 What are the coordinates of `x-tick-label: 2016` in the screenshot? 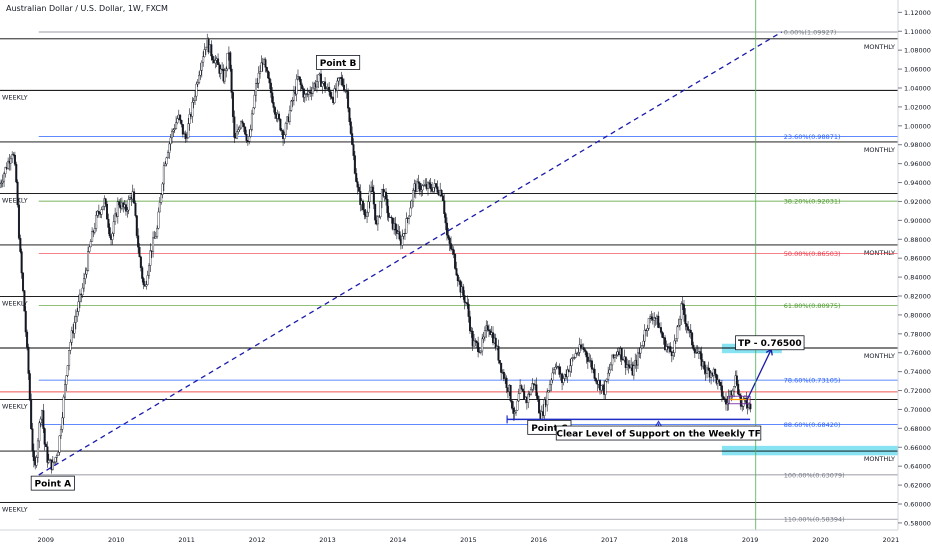 It's located at (539, 540).